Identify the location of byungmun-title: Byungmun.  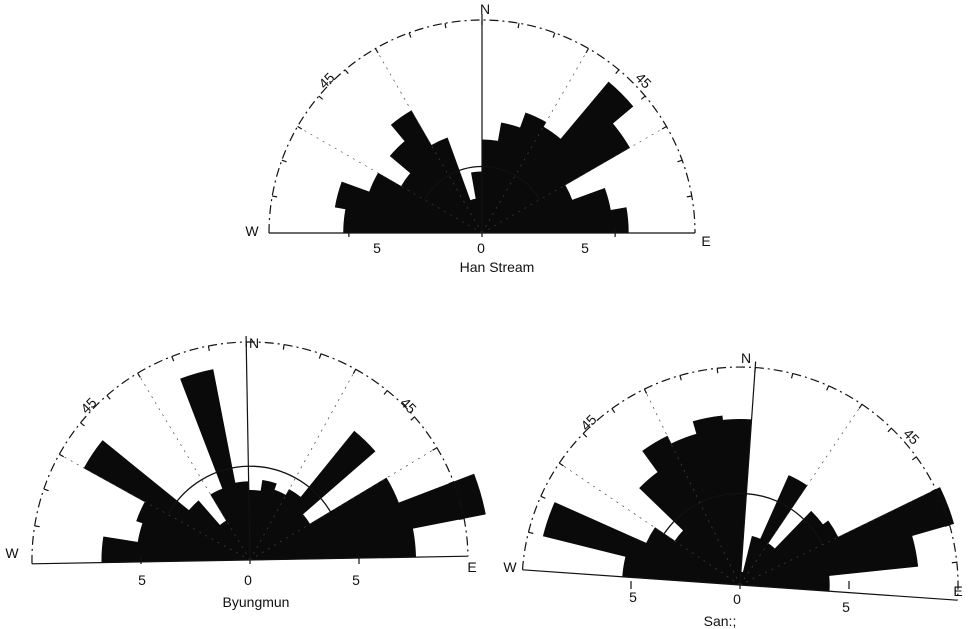
(256, 602).